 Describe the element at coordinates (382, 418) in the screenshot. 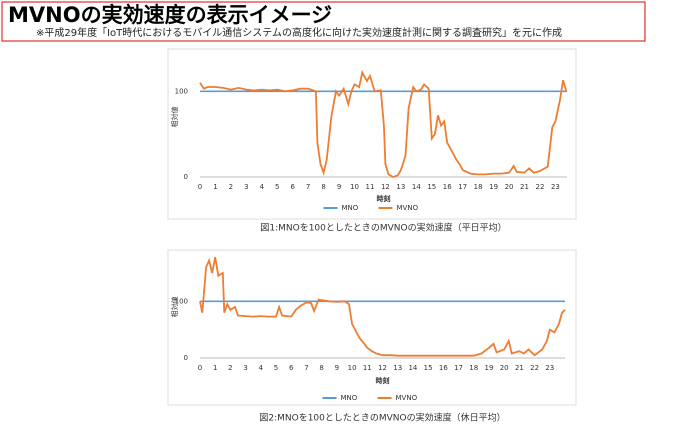

I see `chart-caption: 図2:MNOを100としたときのMVNOの実効速度（休日平均）` at that location.